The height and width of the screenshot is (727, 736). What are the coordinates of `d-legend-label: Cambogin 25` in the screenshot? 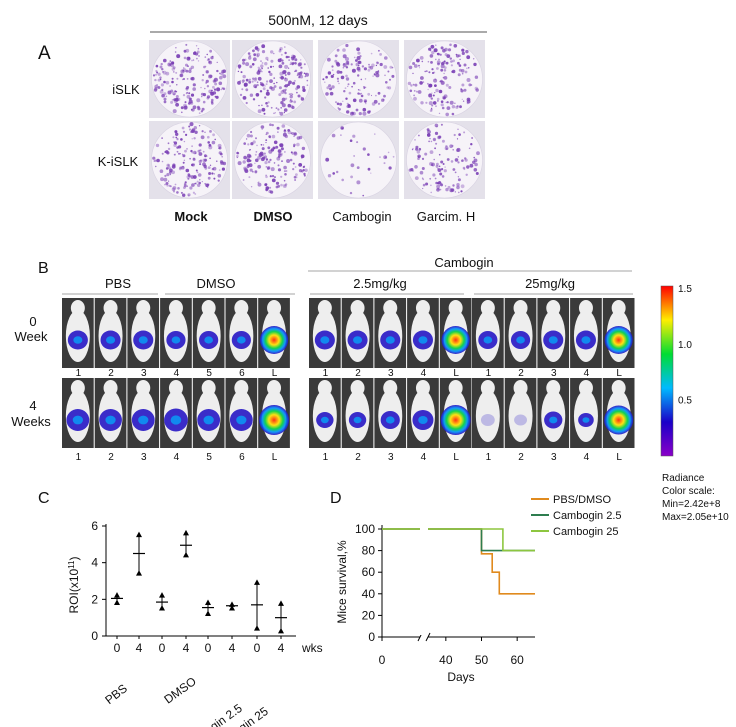 It's located at (585, 532).